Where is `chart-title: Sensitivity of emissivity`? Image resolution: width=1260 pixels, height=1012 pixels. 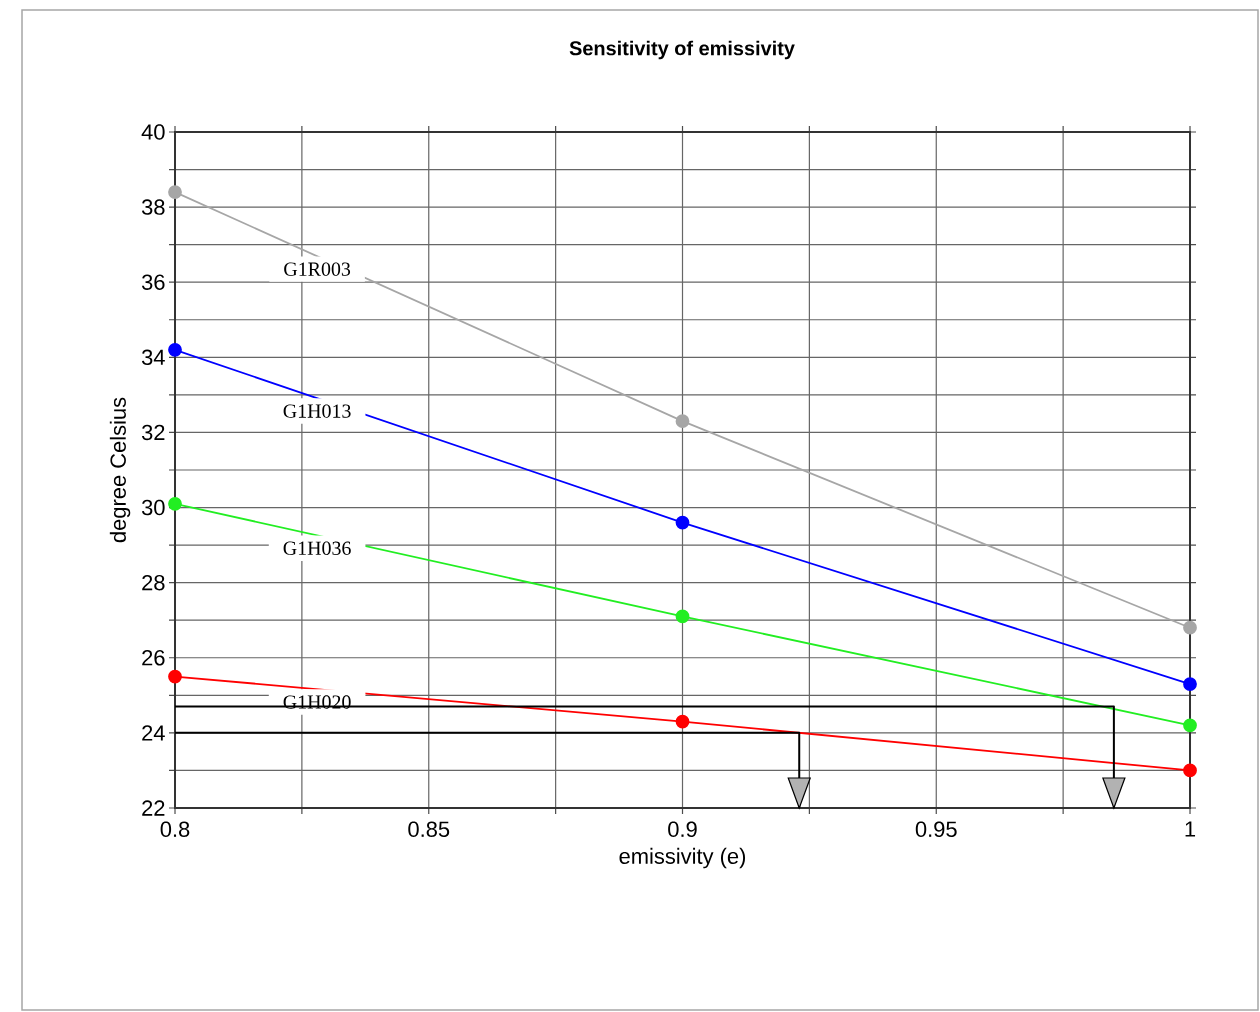
chart-title: Sensitivity of emissivity is located at coordinates (682, 50).